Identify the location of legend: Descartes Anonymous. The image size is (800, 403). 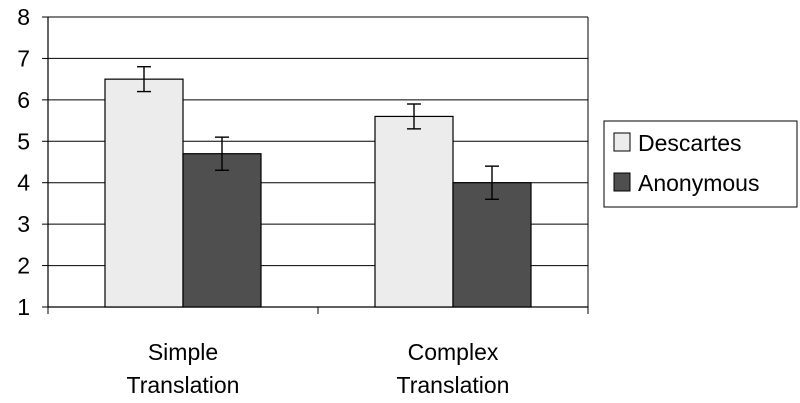
(700, 164).